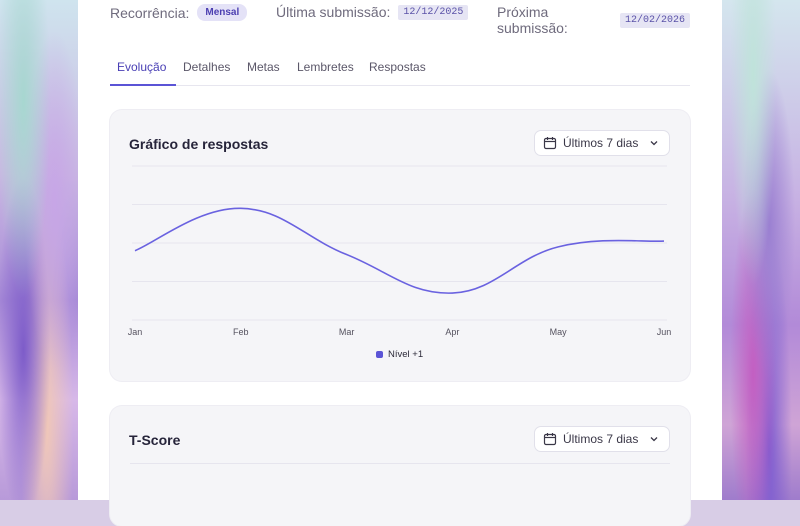 The height and width of the screenshot is (526, 800). I want to click on next-submission-label: Próxima submissão:, so click(532, 20).